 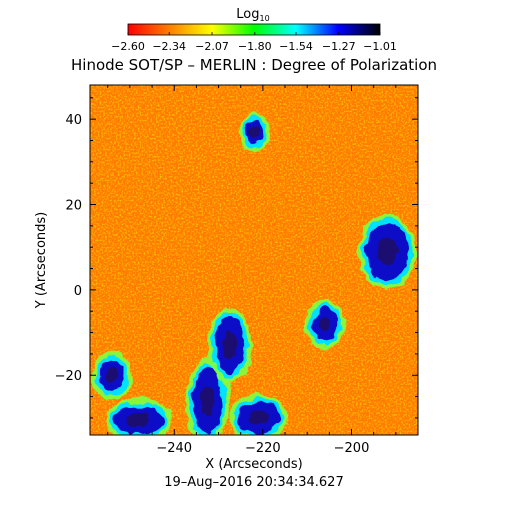 I want to click on y-tick-label: 40, so click(x=73, y=120).